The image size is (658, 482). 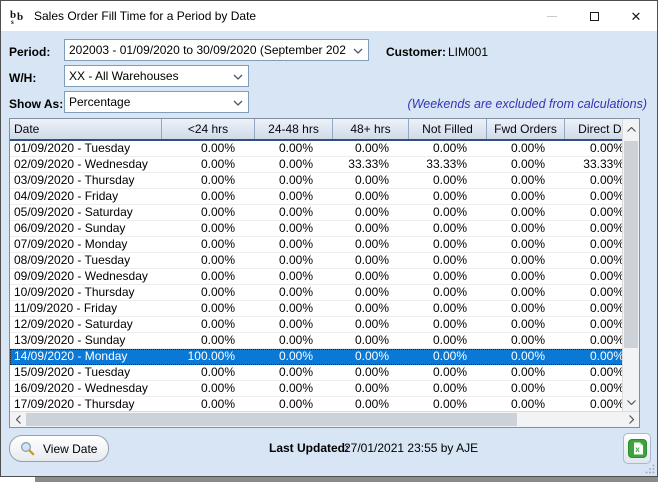 I want to click on column-header: 48+ hrs, so click(x=371, y=129).